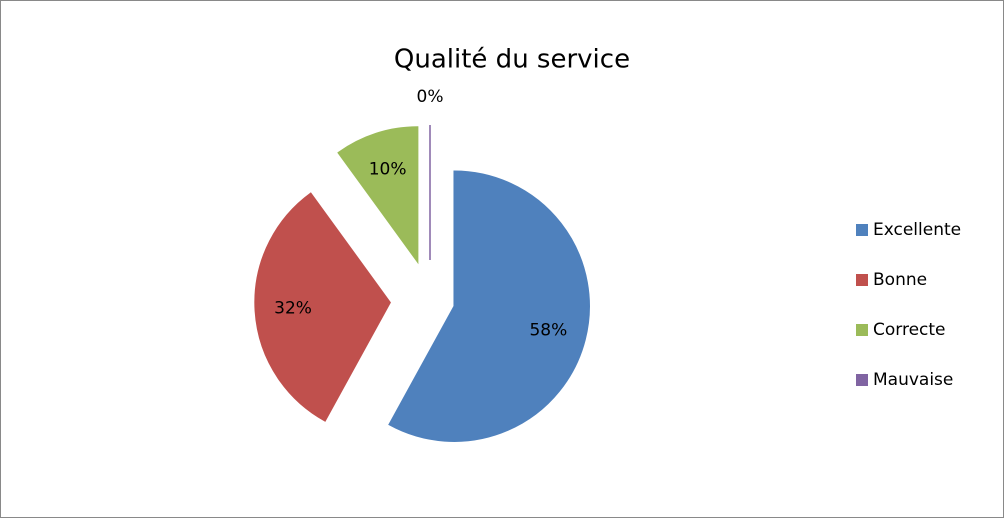  I want to click on legend-label: Bonne, so click(900, 280).